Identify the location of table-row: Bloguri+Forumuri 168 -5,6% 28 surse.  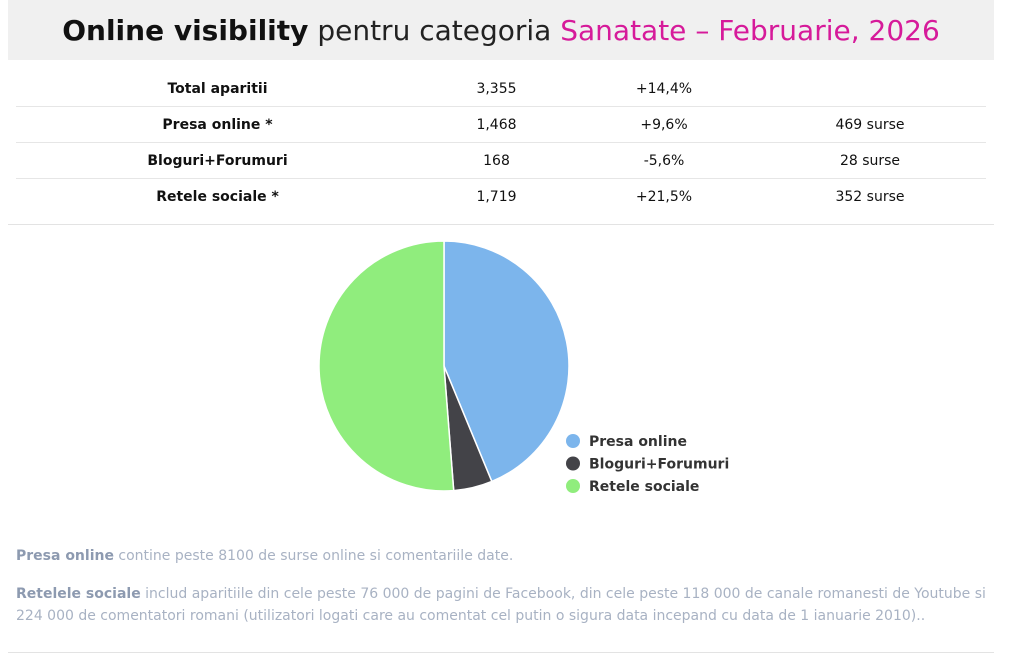
(501, 160).